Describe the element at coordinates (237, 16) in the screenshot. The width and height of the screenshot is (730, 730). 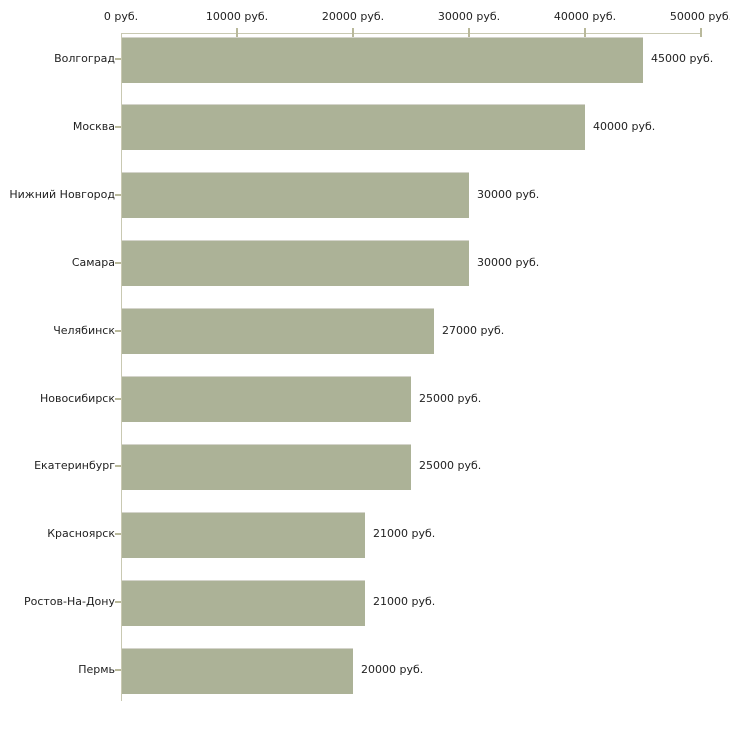
I see `x-axis-tick-label: 10000 руб.` at that location.